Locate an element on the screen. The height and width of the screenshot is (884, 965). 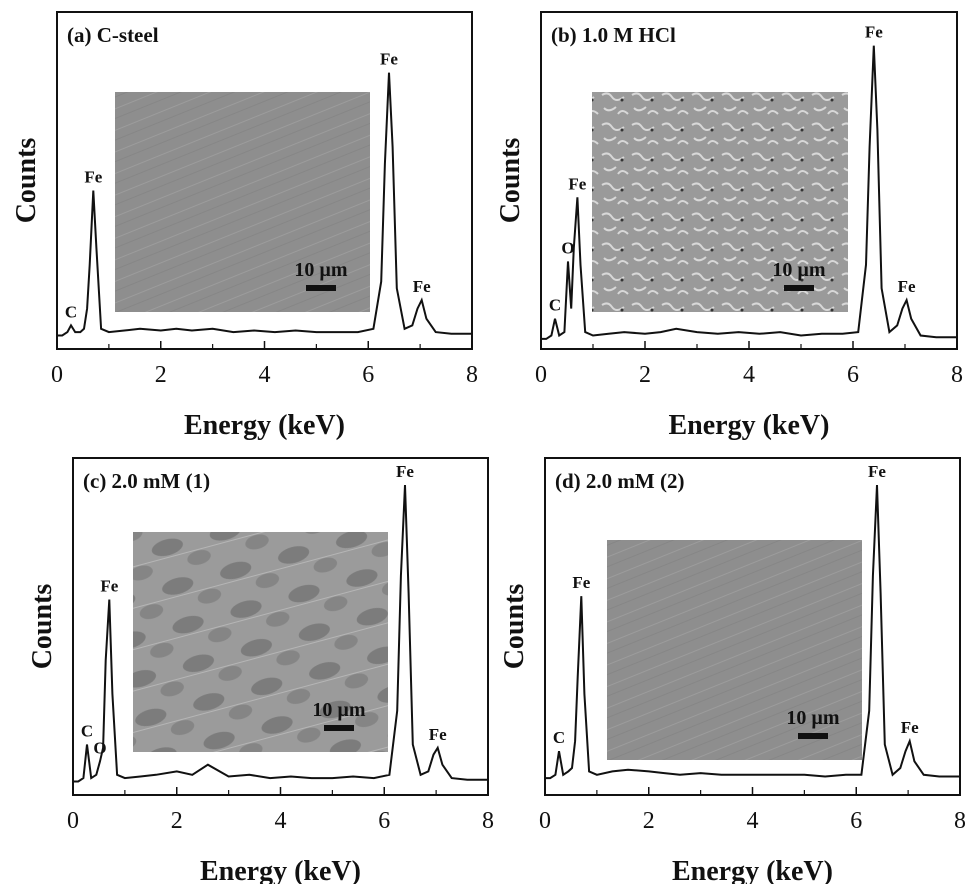
chart-title: (c) 2.0 mM (1) is located at coordinates (146, 481).